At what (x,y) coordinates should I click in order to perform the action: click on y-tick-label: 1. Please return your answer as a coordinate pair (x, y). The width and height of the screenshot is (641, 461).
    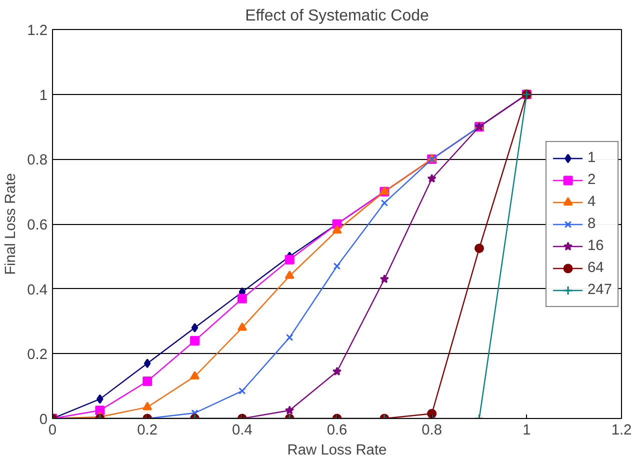
    Looking at the image, I should click on (43, 96).